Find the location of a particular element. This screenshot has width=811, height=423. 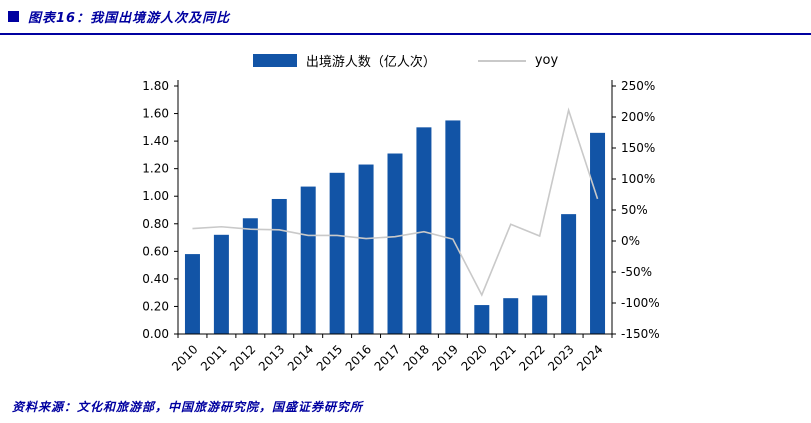

x-axis-label-2019: 2019 is located at coordinates (444, 357).